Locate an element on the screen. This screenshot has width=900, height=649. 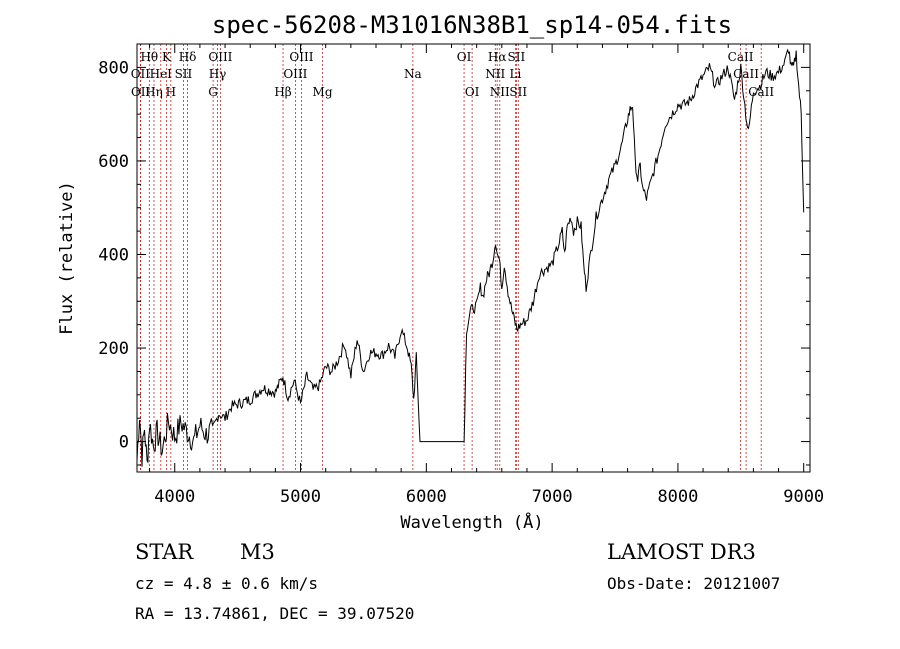
marker-label: Hη is located at coordinates (154, 92).